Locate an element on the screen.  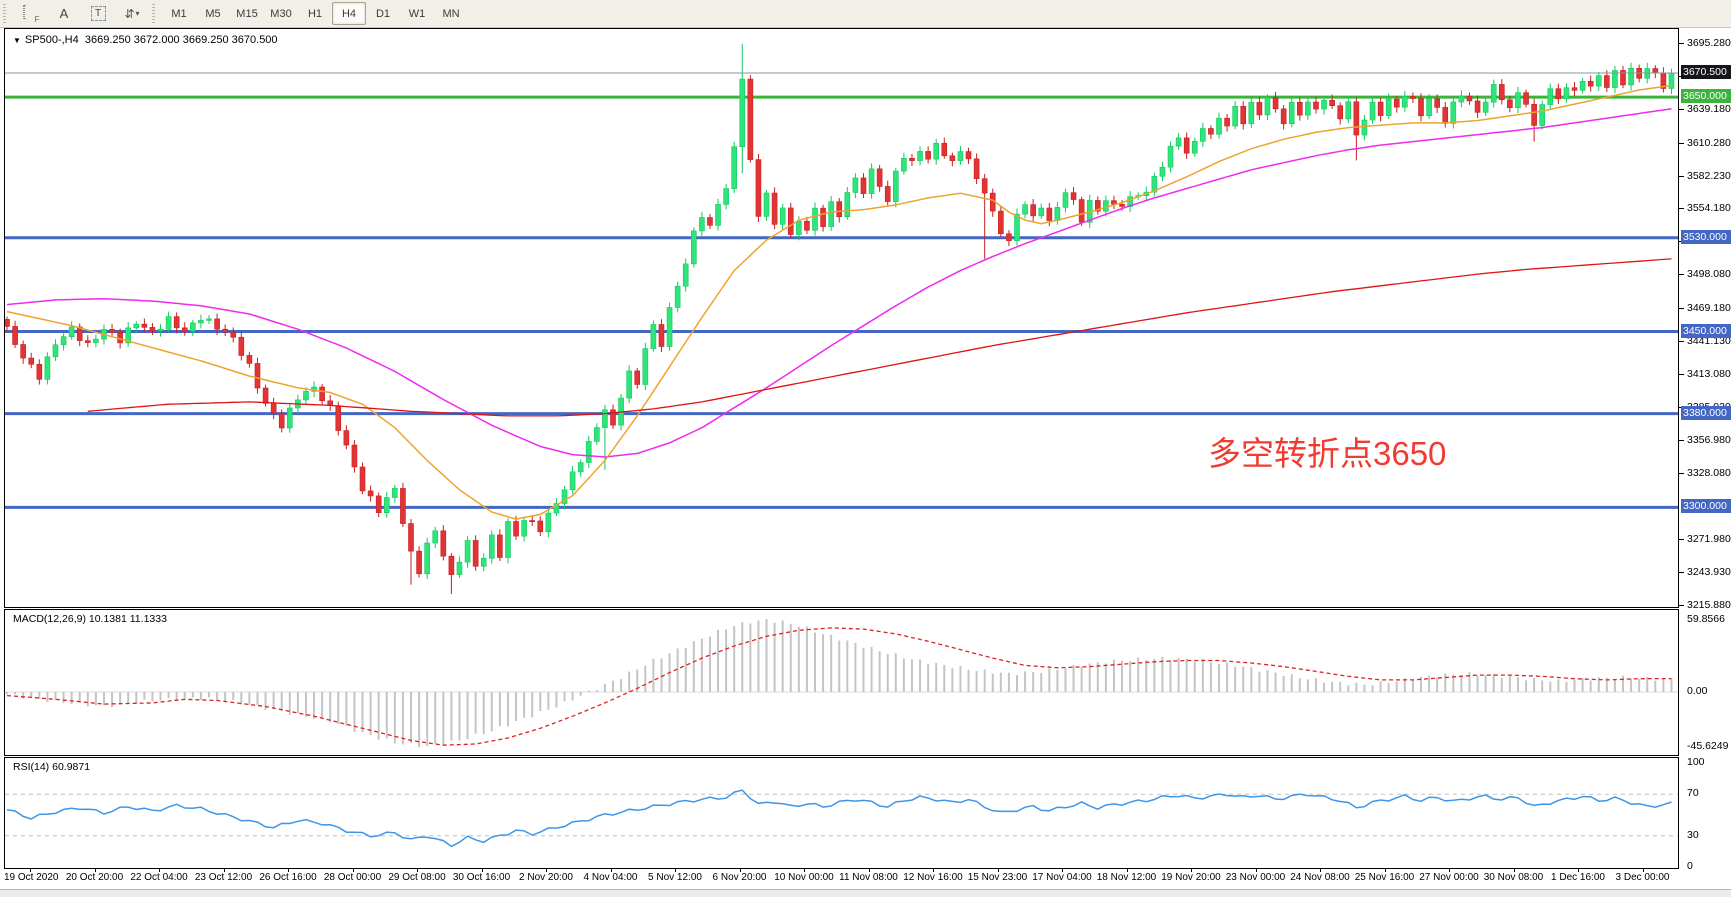
timeframe-button-mn: MN is located at coordinates (451, 13).